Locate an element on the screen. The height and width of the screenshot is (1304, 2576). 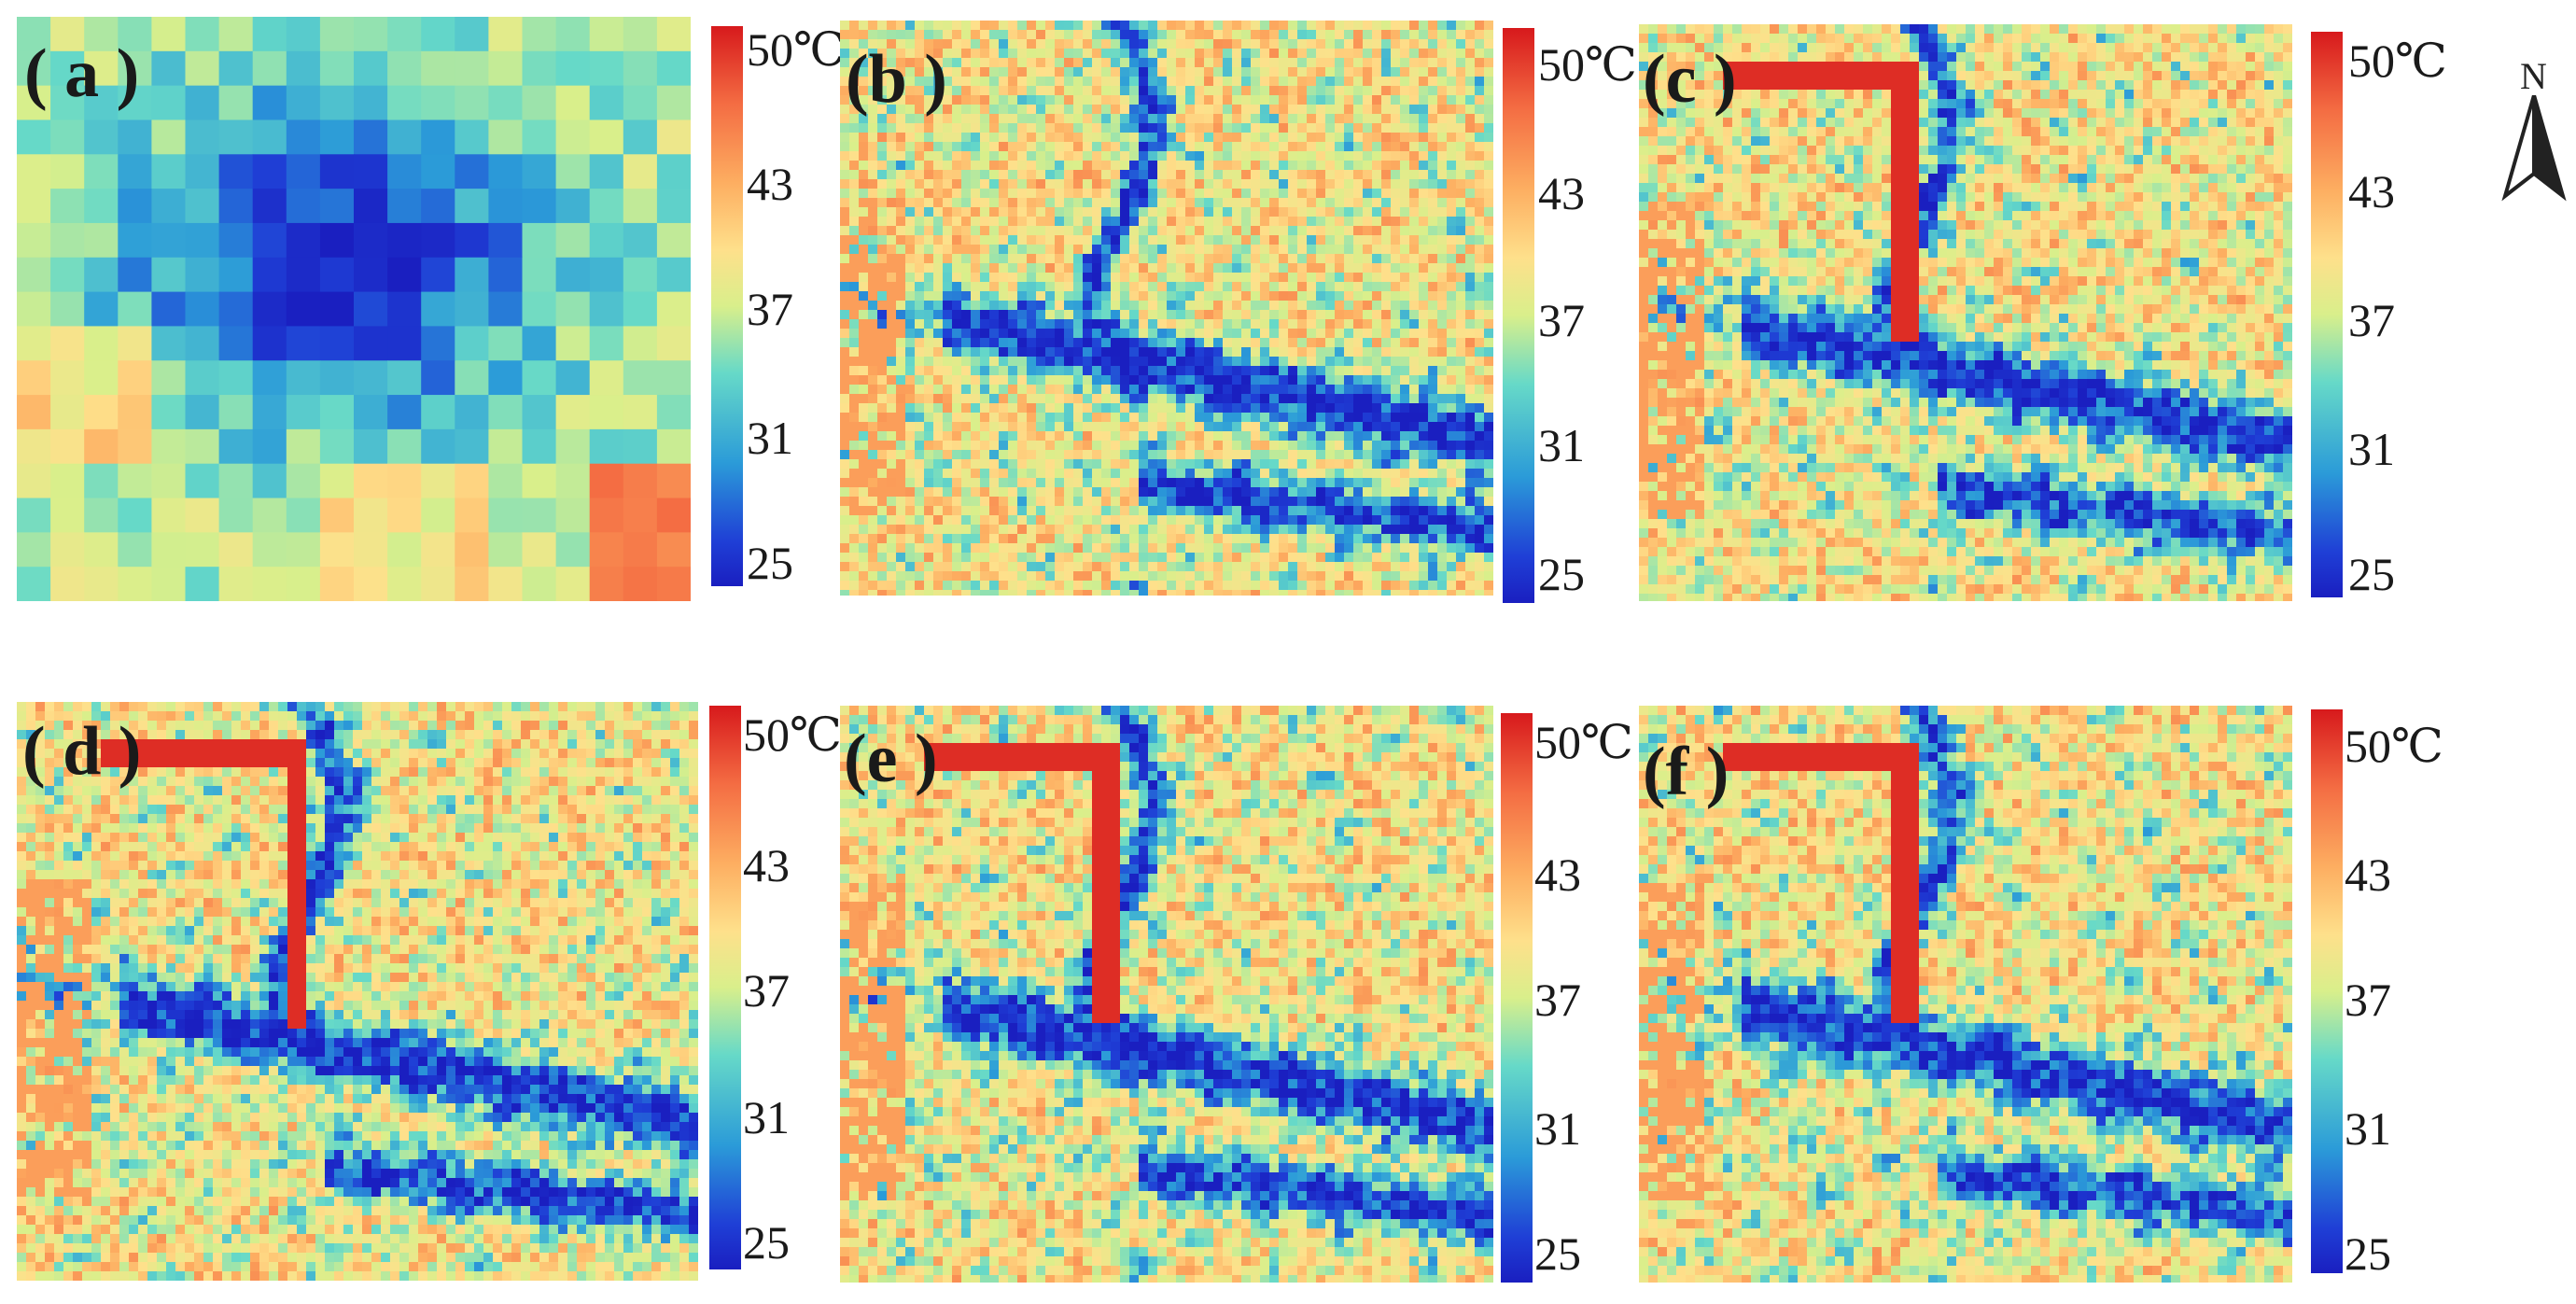
map-panel-a: ( a ) is located at coordinates (354, 309).